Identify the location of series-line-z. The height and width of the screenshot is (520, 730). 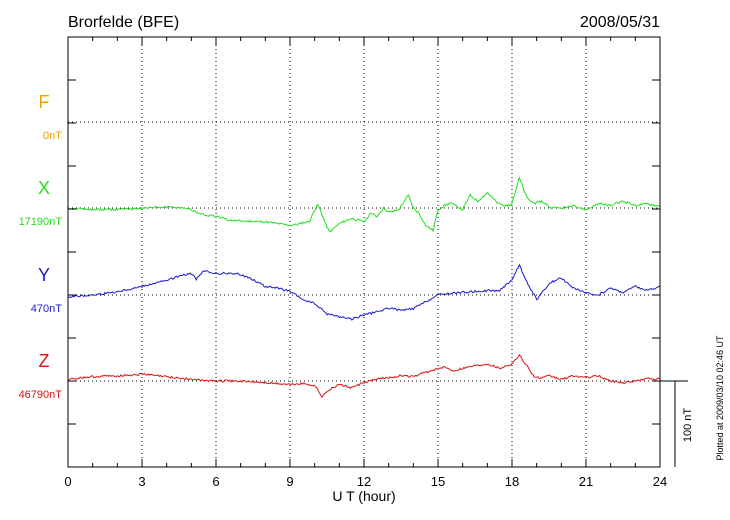
(364, 375).